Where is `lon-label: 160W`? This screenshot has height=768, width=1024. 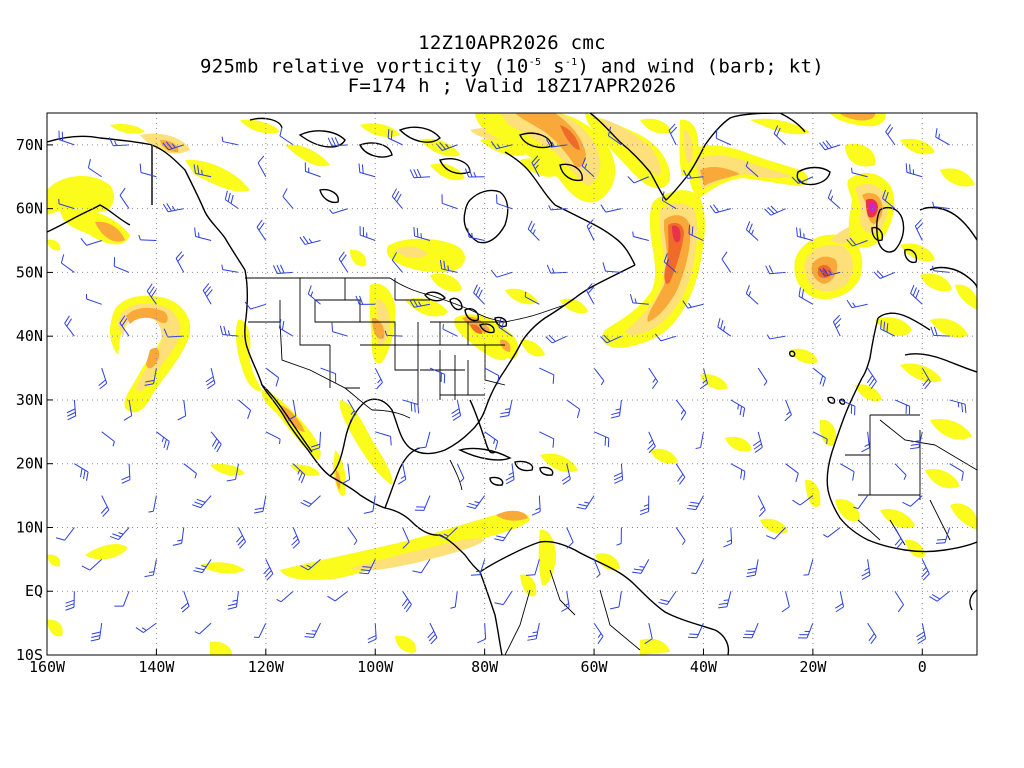
lon-label: 160W is located at coordinates (47, 667).